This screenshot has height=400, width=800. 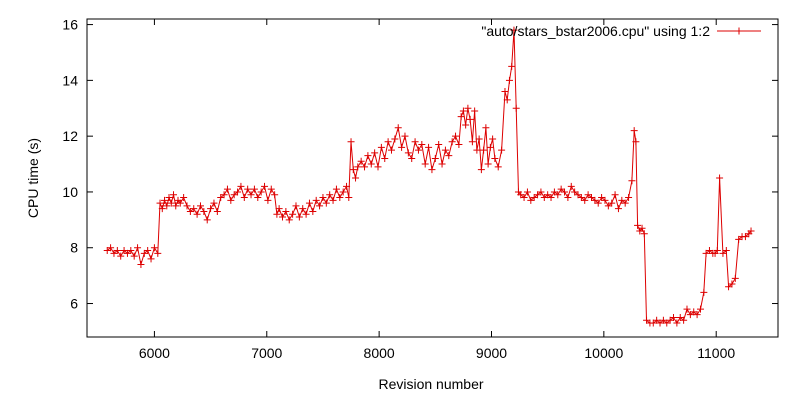 What do you see at coordinates (379, 353) in the screenshot?
I see `x-tick-label: 8000` at bounding box center [379, 353].